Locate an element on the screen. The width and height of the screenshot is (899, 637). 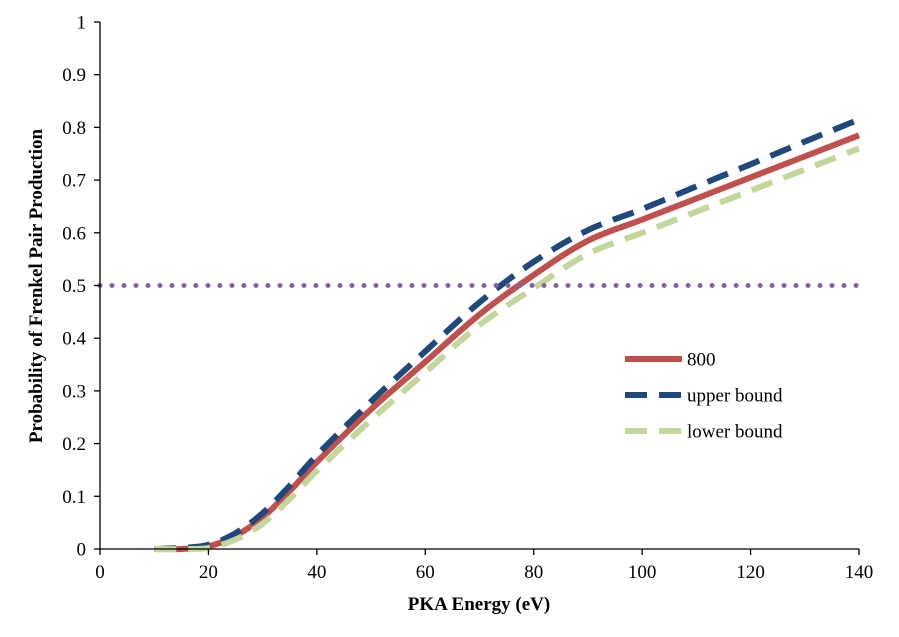
x-tick-label: 40 is located at coordinates (316, 572).